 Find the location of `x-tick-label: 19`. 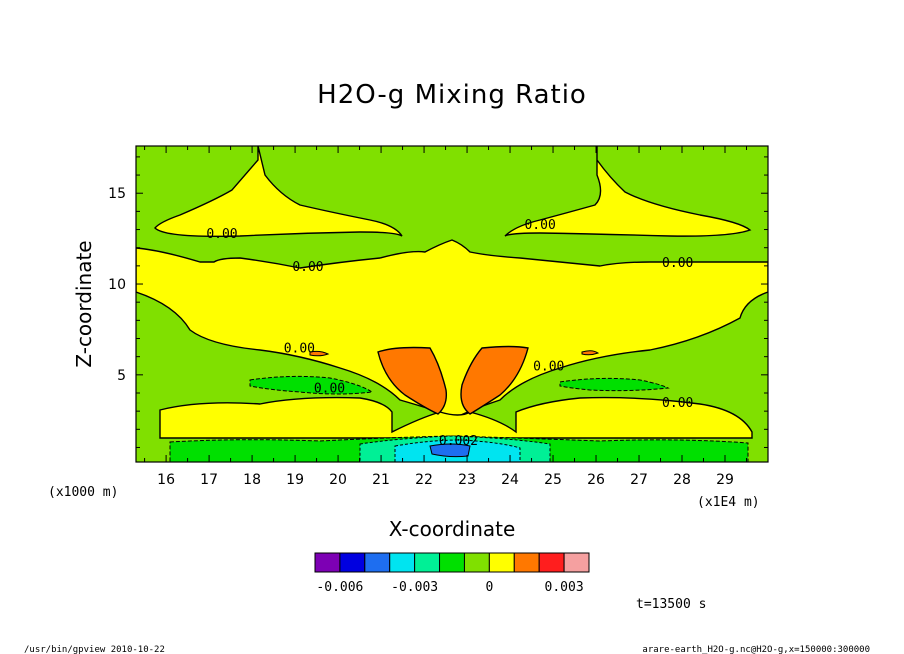

x-tick-label: 19 is located at coordinates (295, 480).